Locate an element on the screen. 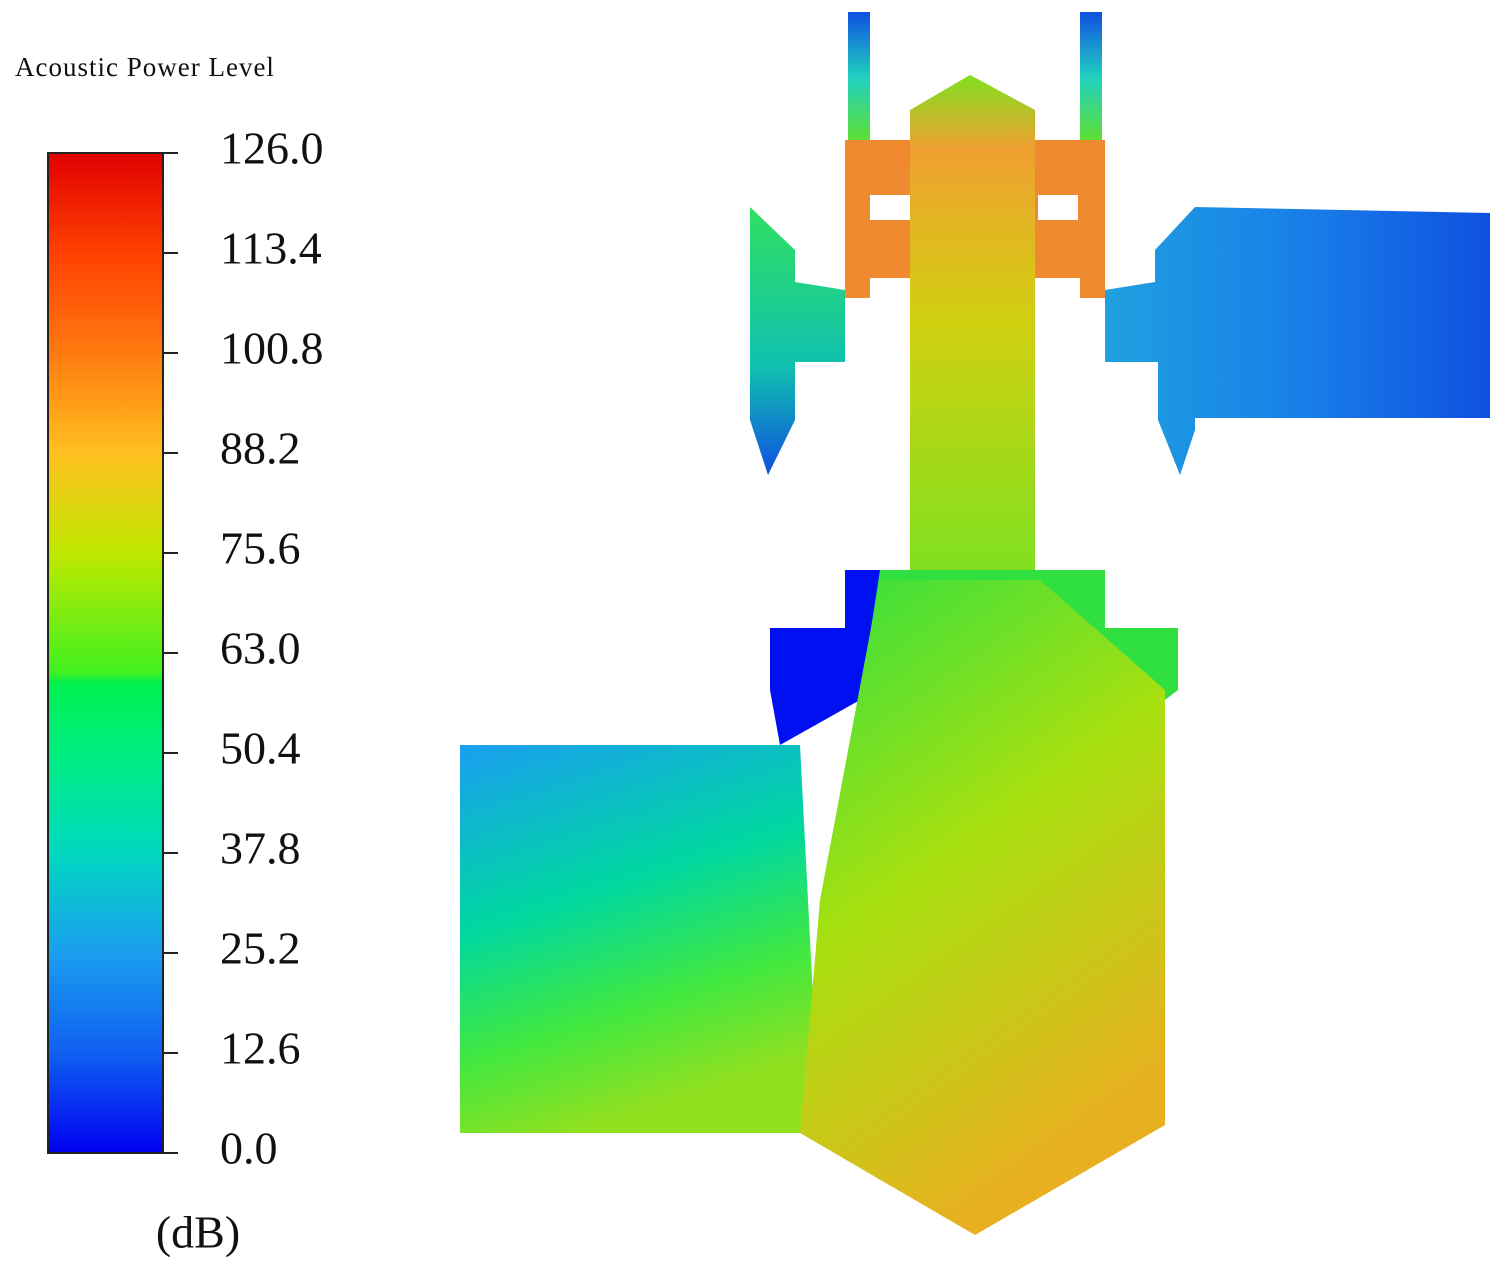  tick-label: 113.4 is located at coordinates (271, 248).